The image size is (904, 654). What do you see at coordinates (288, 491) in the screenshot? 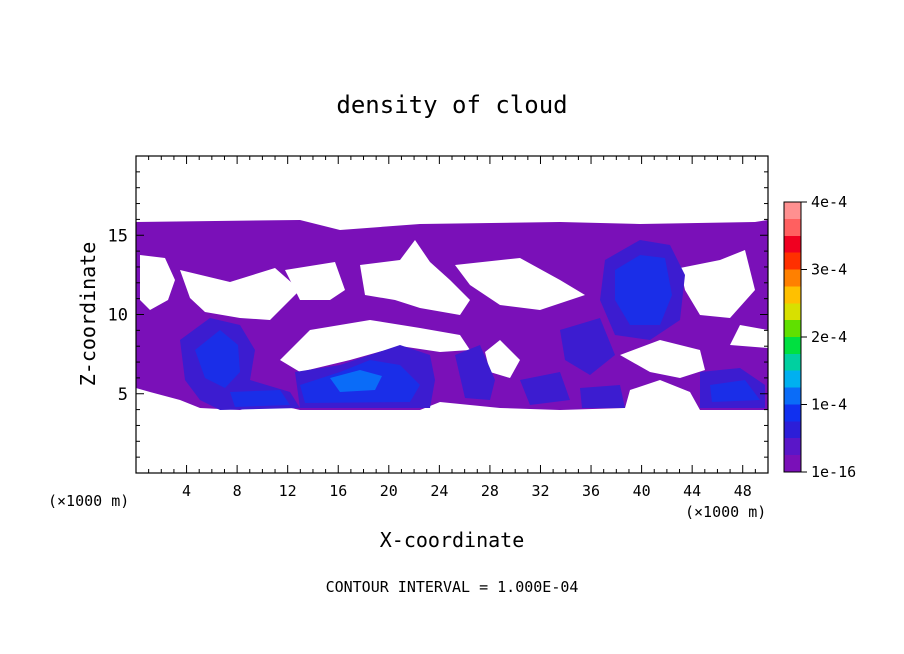
I see `x-tick-label: 12` at bounding box center [288, 491].